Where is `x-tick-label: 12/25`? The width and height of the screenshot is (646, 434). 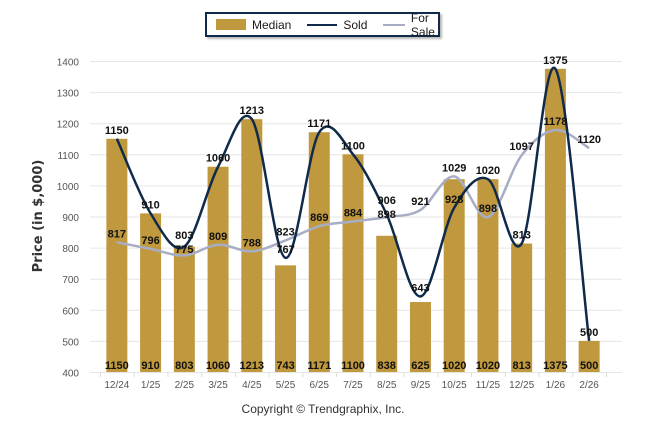 x-tick-label: 12/25 is located at coordinates (521, 385).